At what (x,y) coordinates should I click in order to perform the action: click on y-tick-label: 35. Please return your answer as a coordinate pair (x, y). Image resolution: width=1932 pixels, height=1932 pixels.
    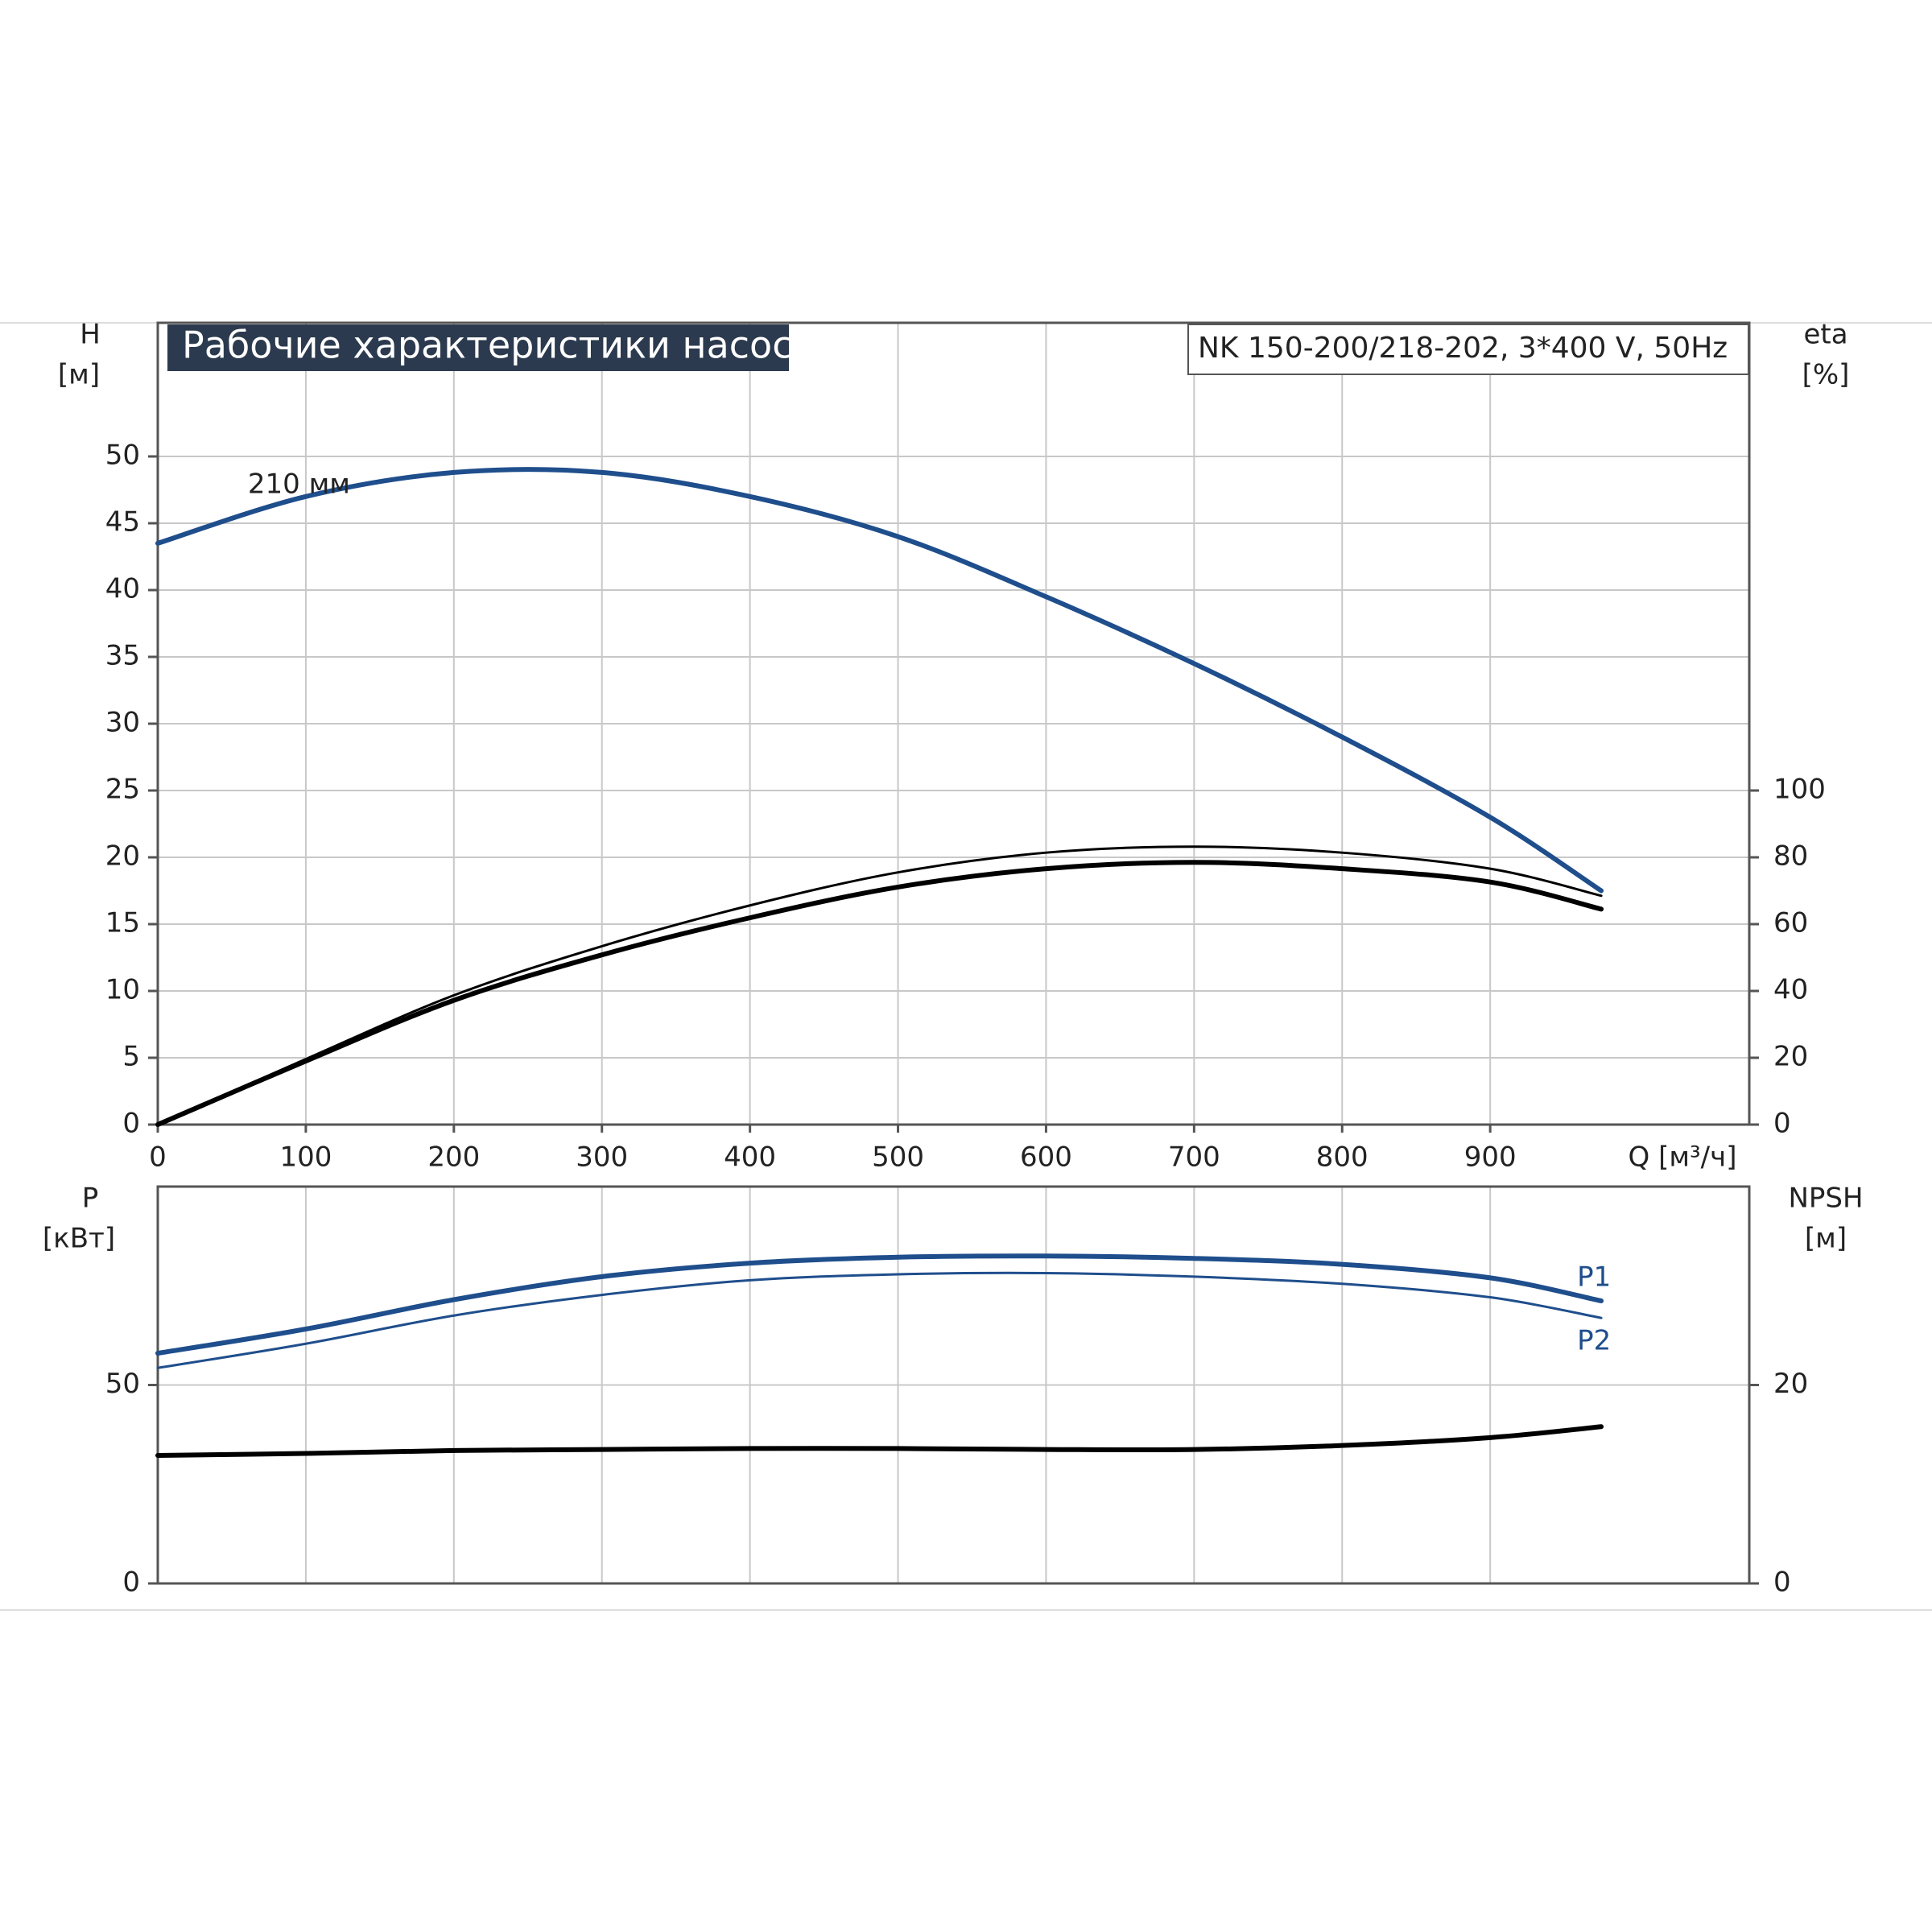
    Looking at the image, I should click on (122, 656).